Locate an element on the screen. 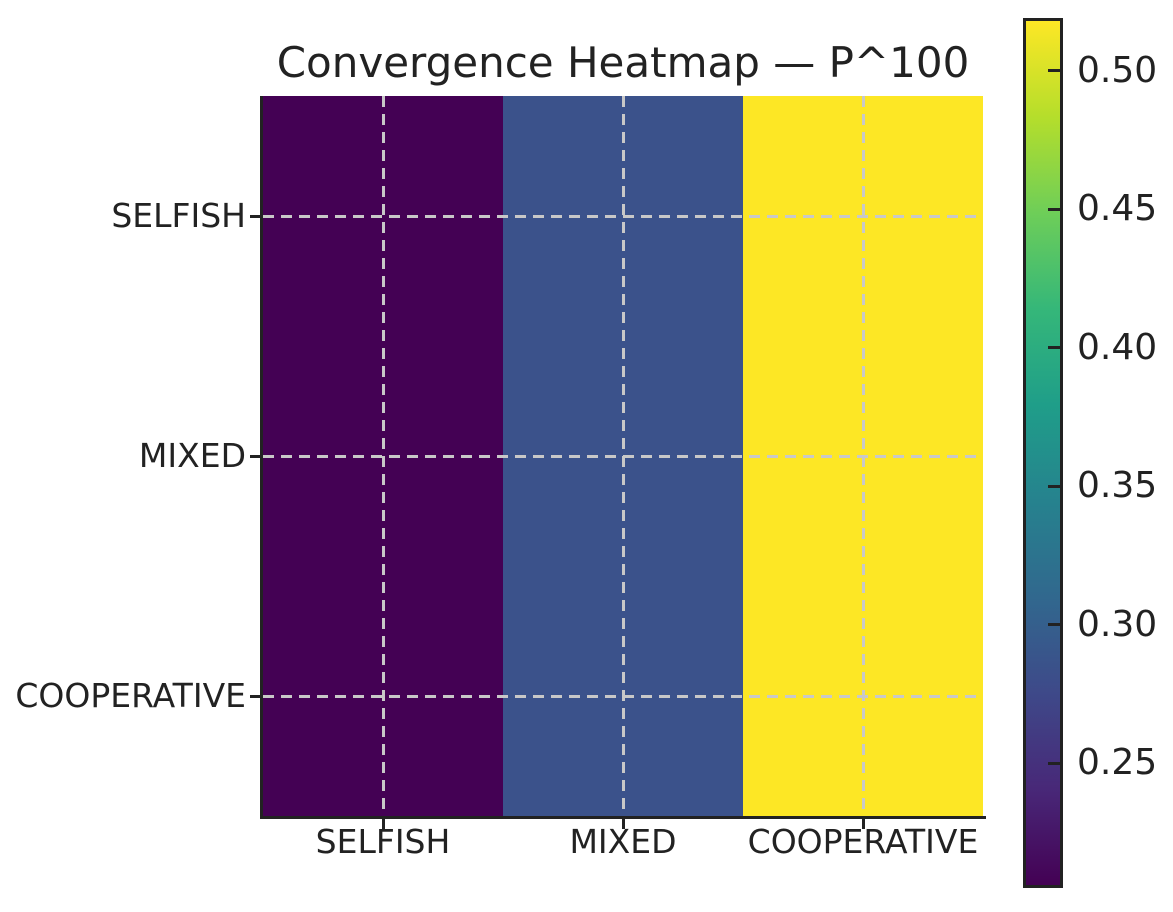 The height and width of the screenshot is (912, 1173). chart-title: Convergence Heatmap — P^100 is located at coordinates (623, 62).